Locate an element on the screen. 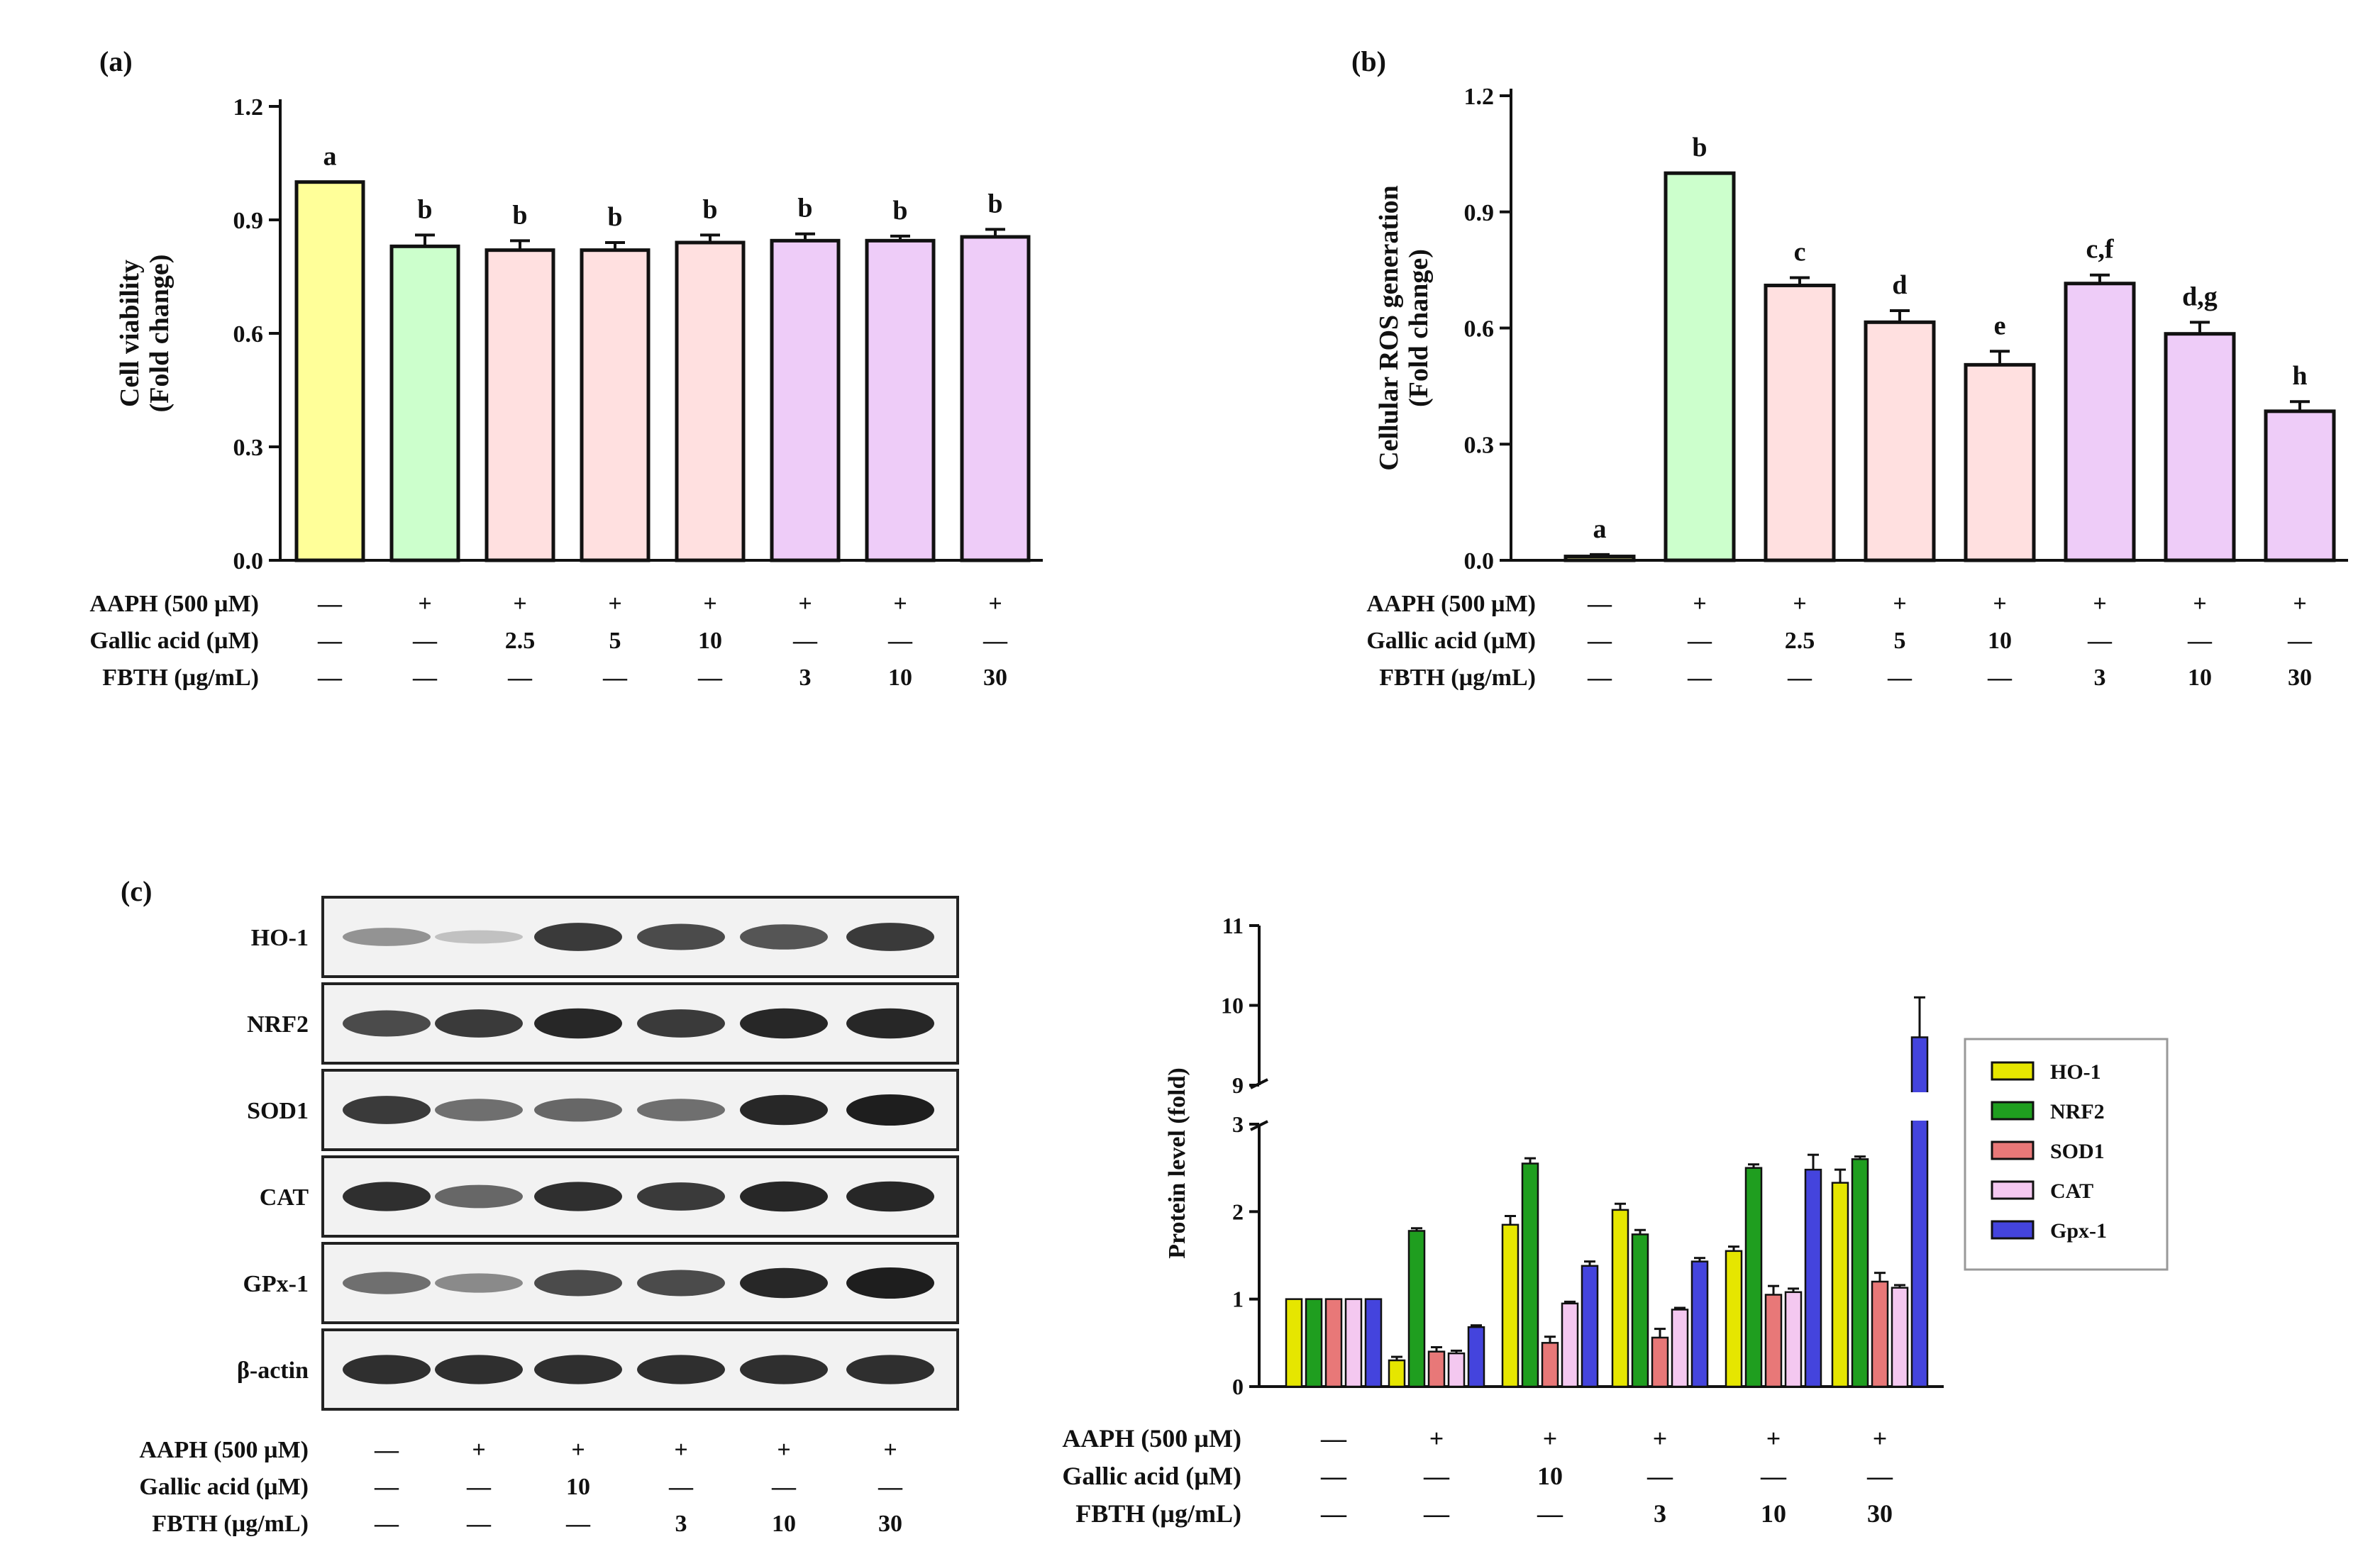 This screenshot has width=2380, height=1549. axis-break-gap is located at coordinates (1920, 1106).